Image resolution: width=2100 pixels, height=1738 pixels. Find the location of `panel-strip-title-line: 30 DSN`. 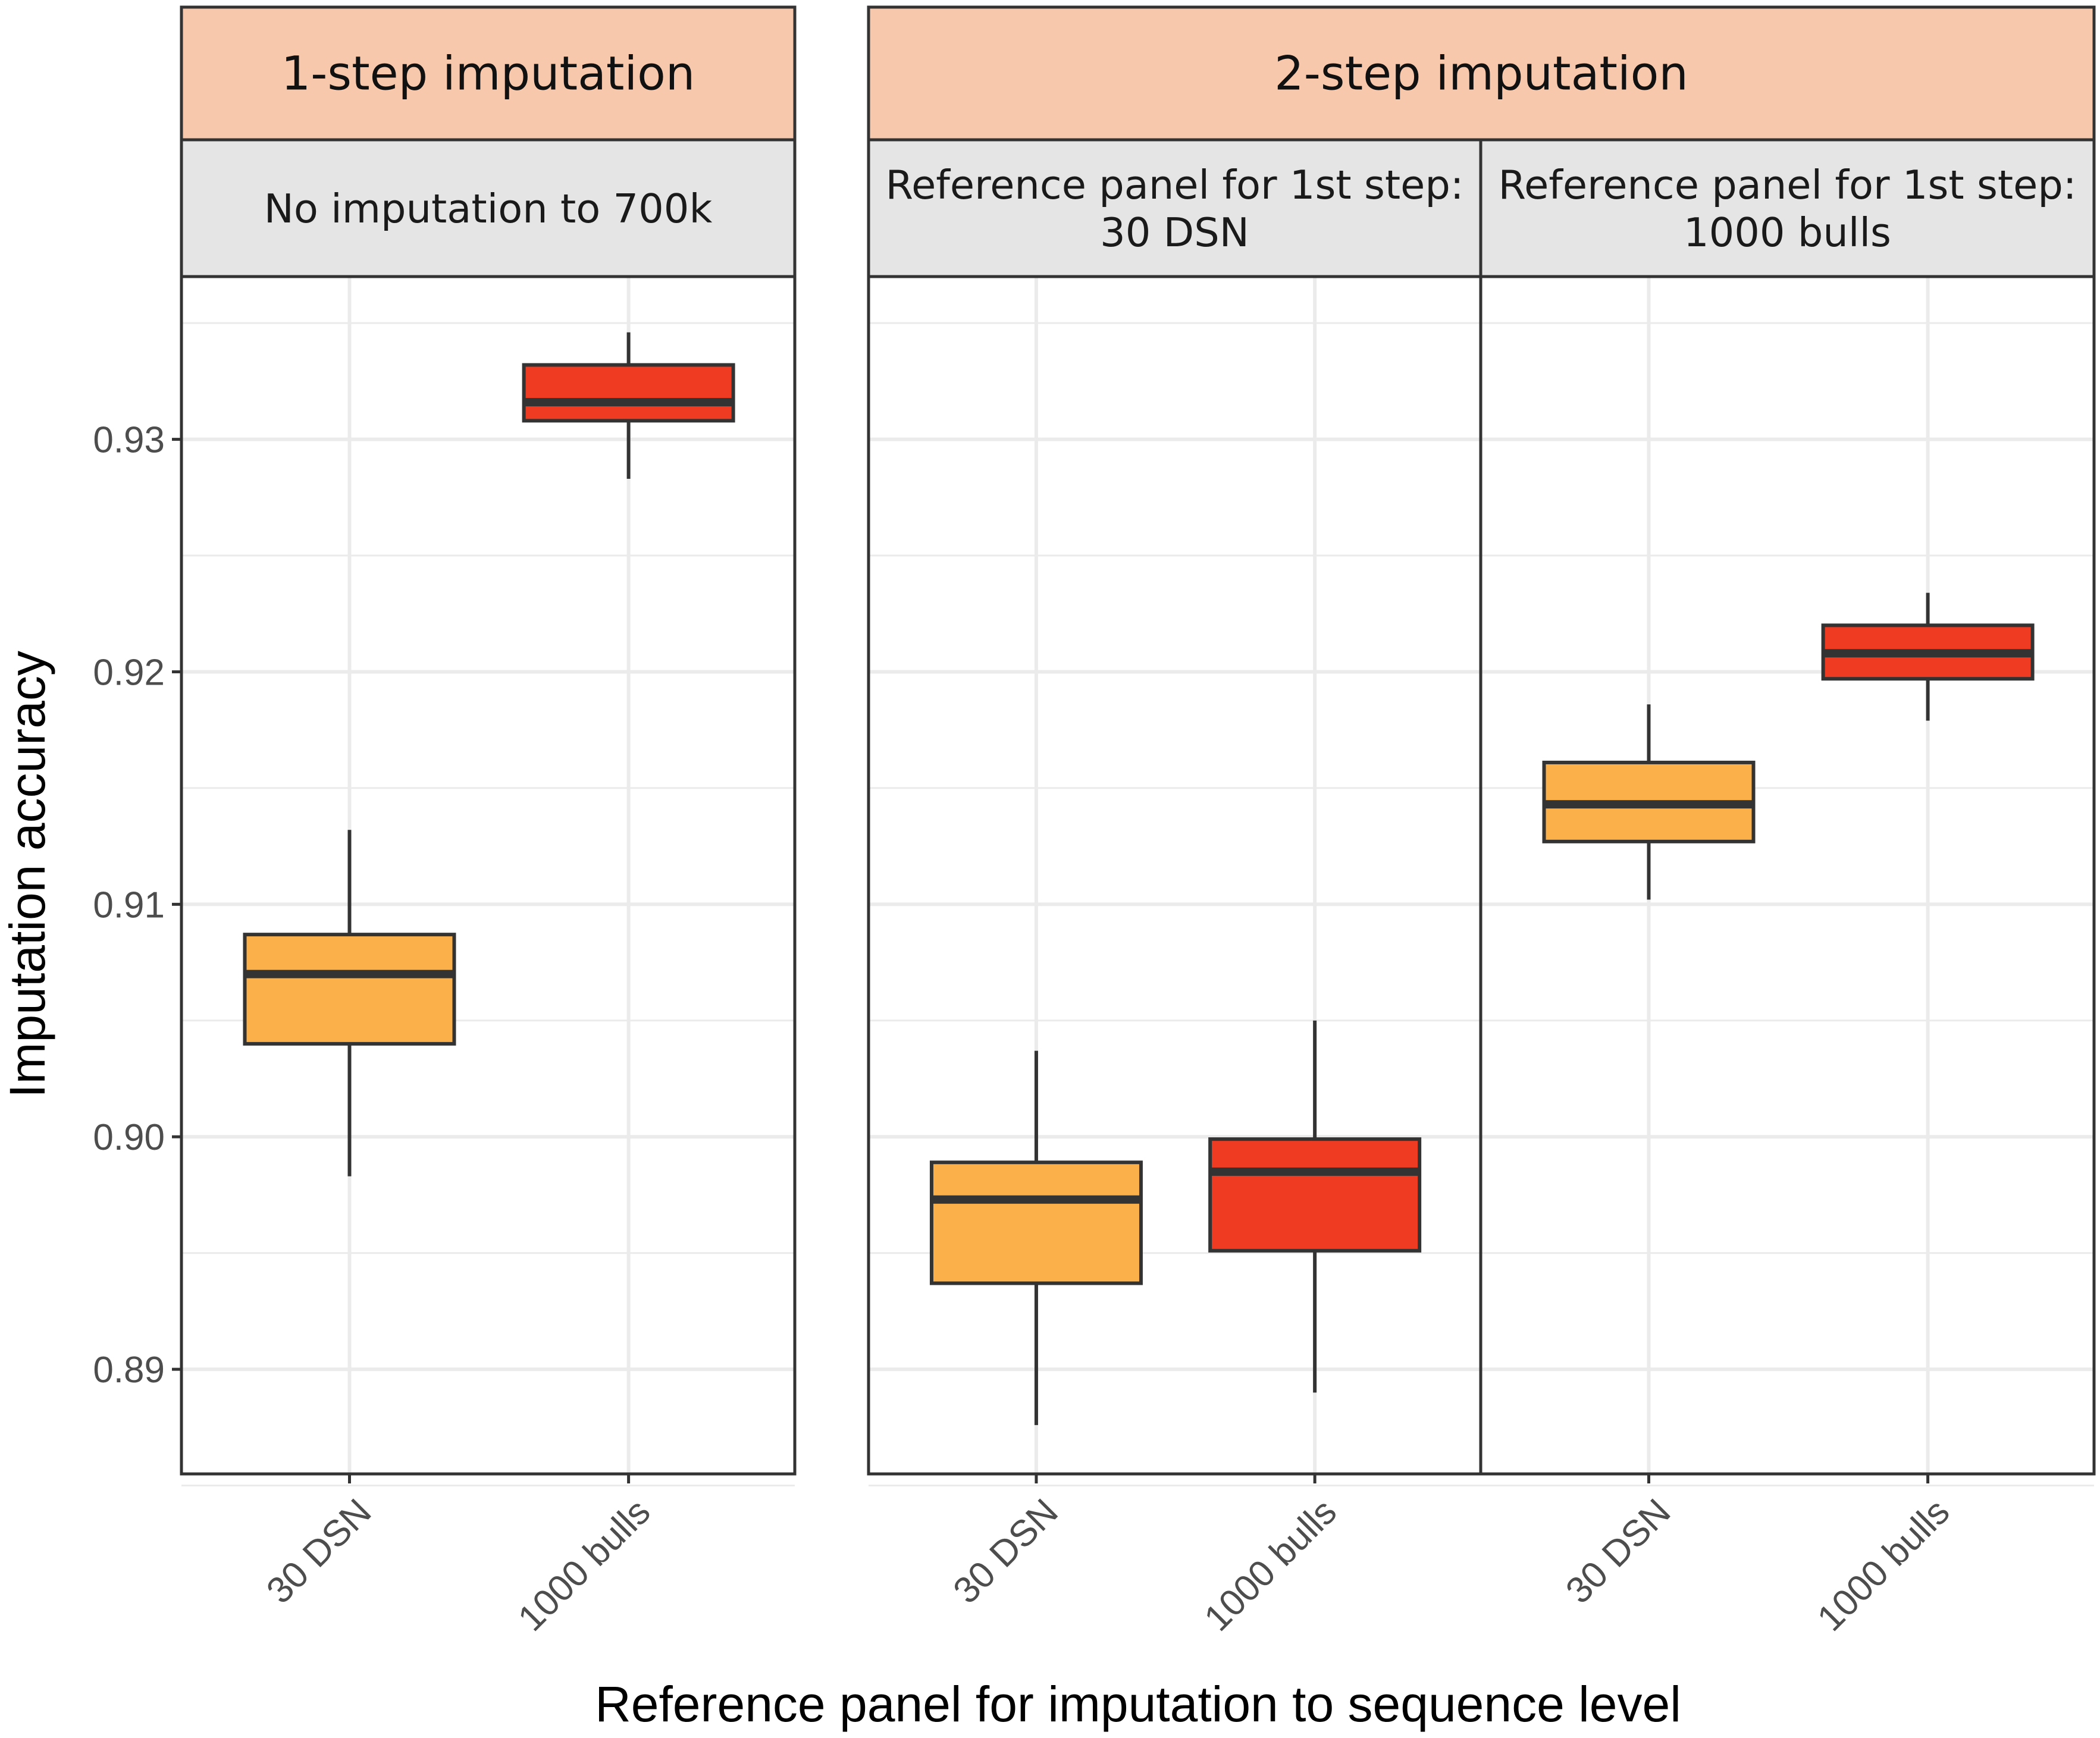

panel-strip-title-line: 30 DSN is located at coordinates (1174, 232).